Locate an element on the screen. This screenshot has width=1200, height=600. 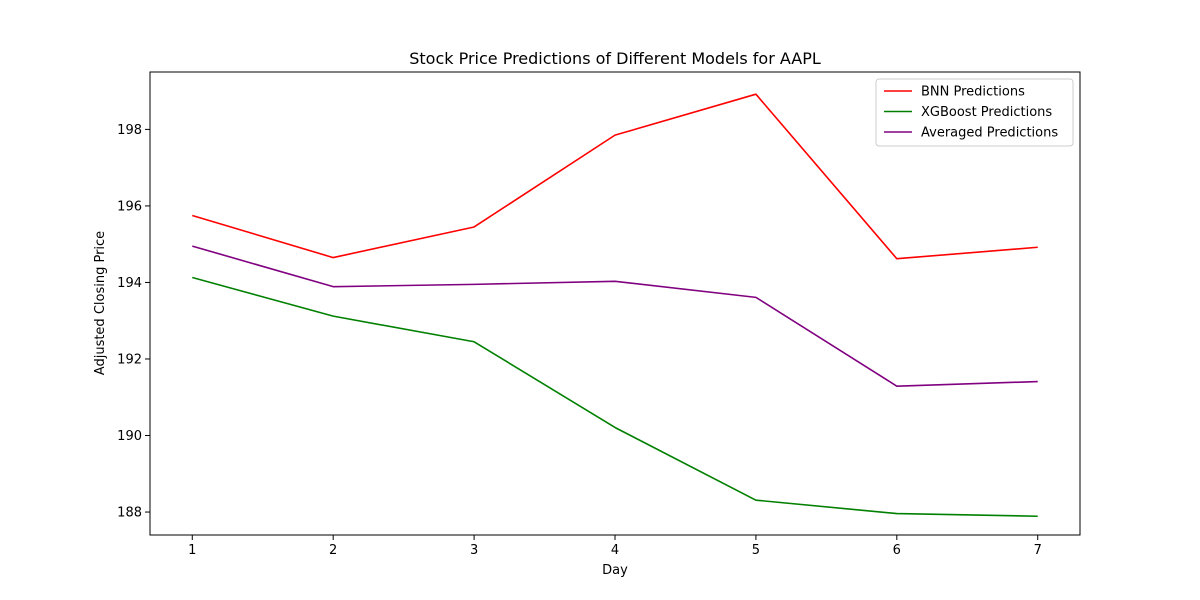
x-axis: 1 2 3 4 5 6 7 is located at coordinates (615, 546).